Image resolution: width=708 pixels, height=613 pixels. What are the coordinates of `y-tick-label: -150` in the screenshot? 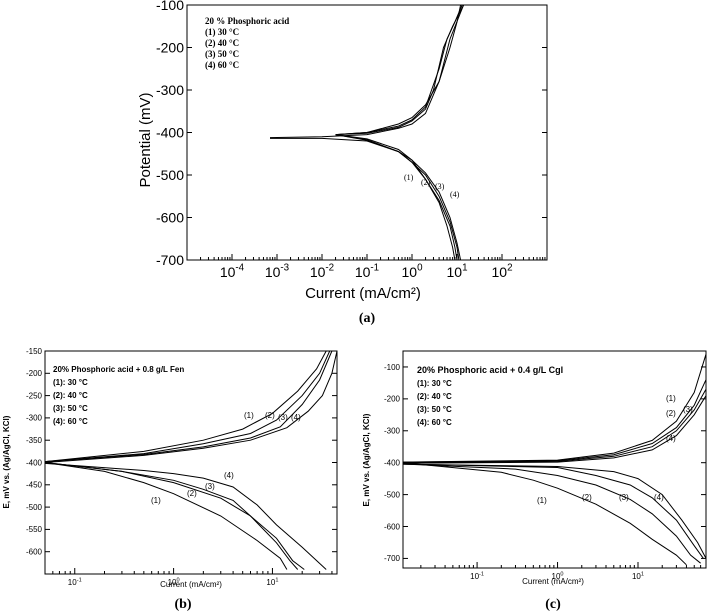 It's located at (34, 351).